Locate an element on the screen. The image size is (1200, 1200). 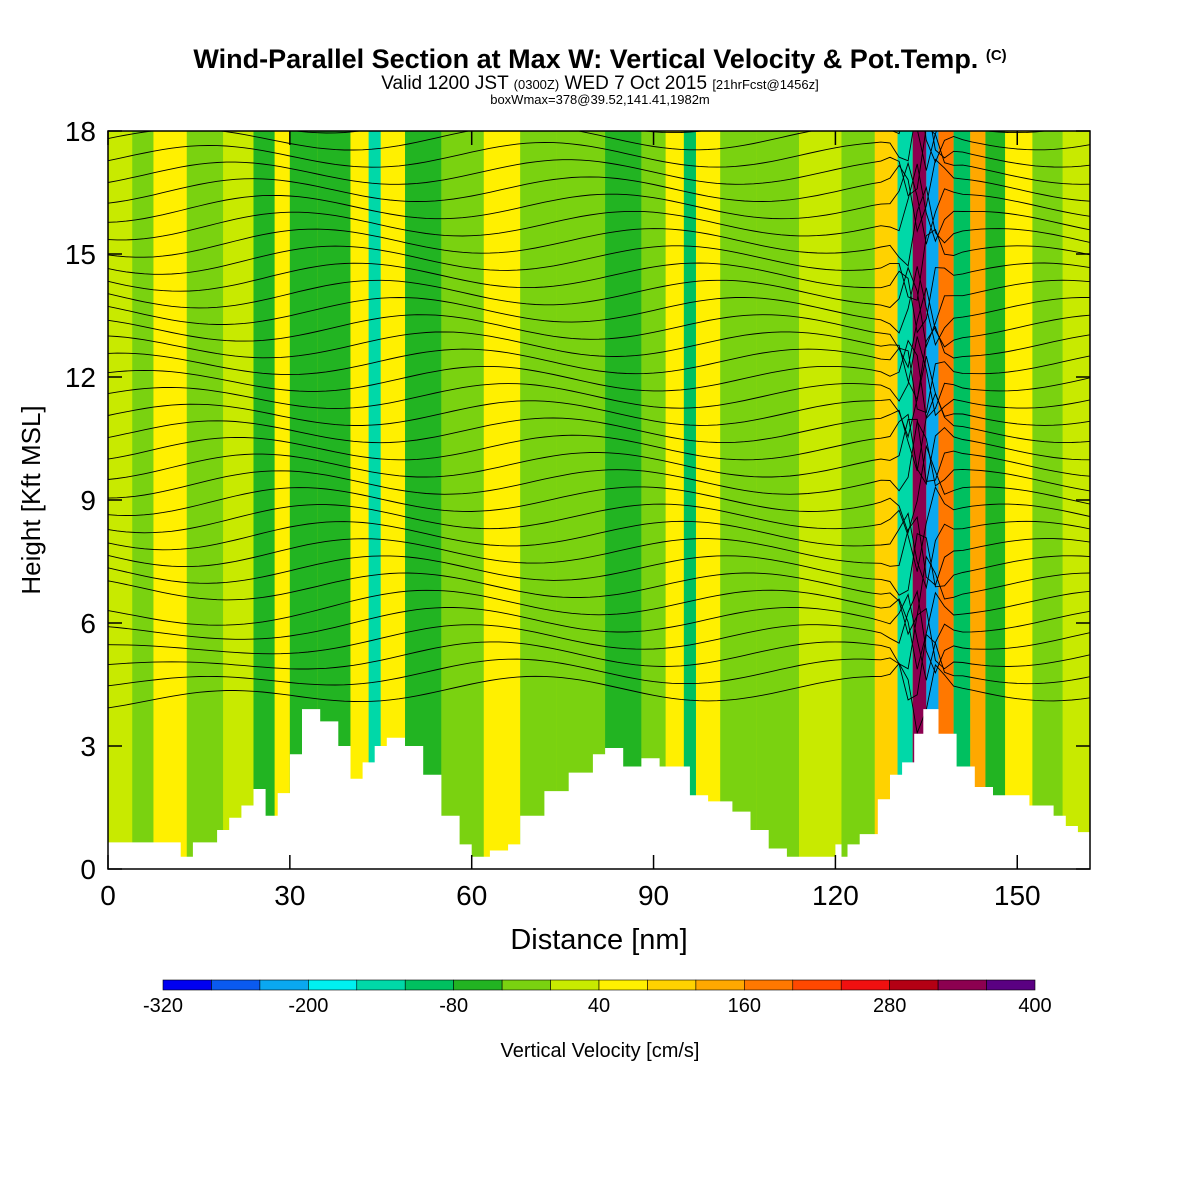
colorbar-tick-label: -200 is located at coordinates (308, 1006).